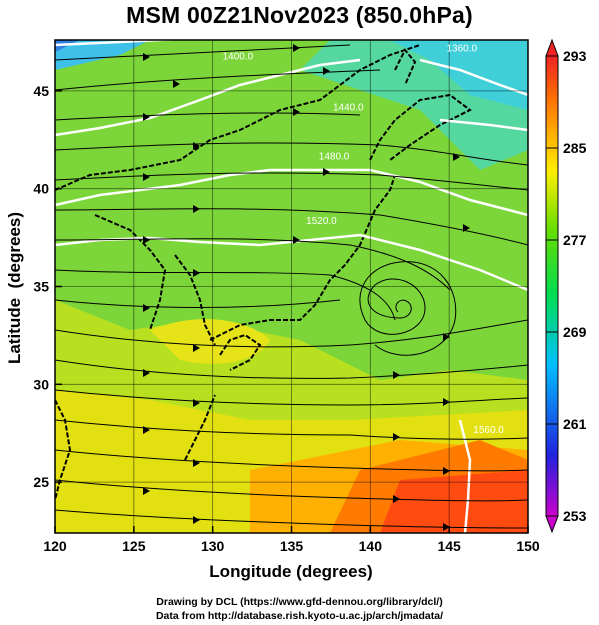 The width and height of the screenshot is (599, 625). I want to click on y-tick-label: 25, so click(41, 482).